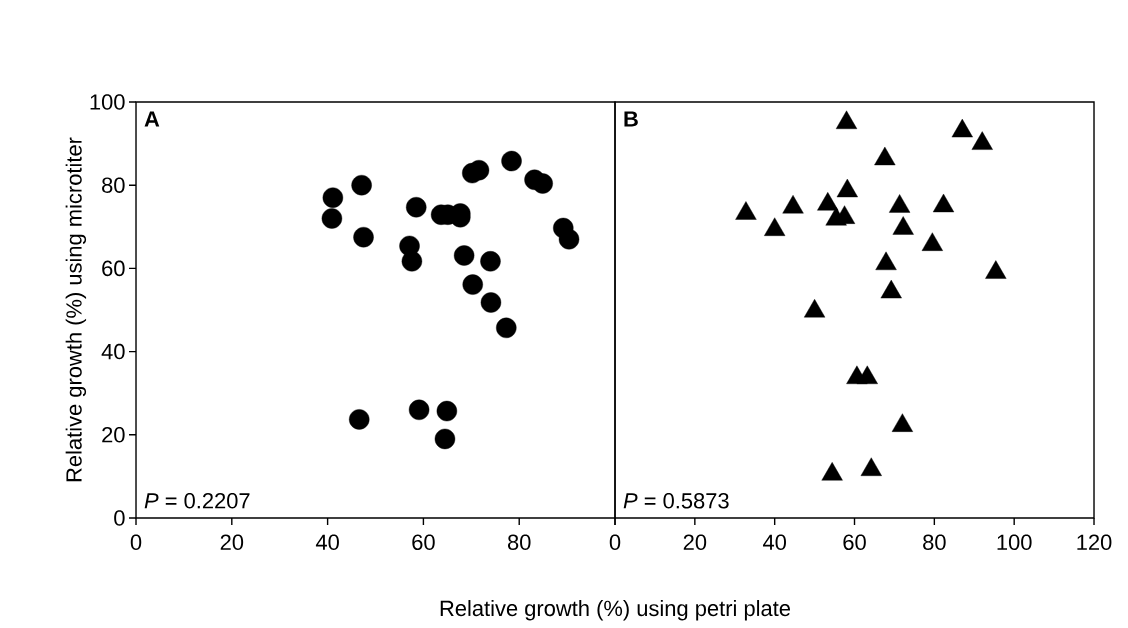 The image size is (1128, 628). I want to click on y-tick-label: 0, so click(119, 518).